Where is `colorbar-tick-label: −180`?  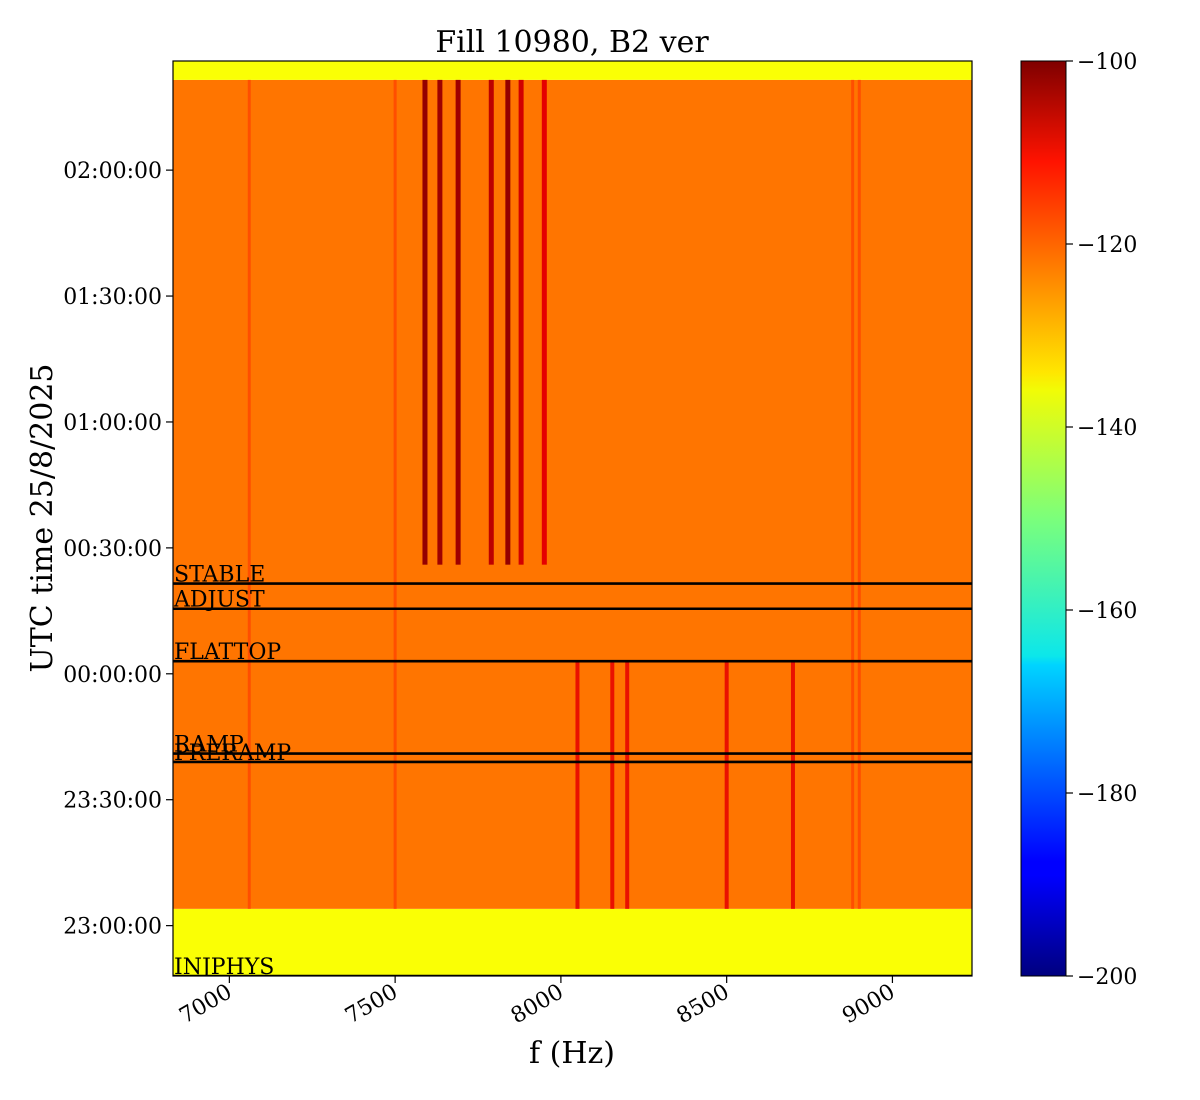 colorbar-tick-label: −180 is located at coordinates (1107, 794).